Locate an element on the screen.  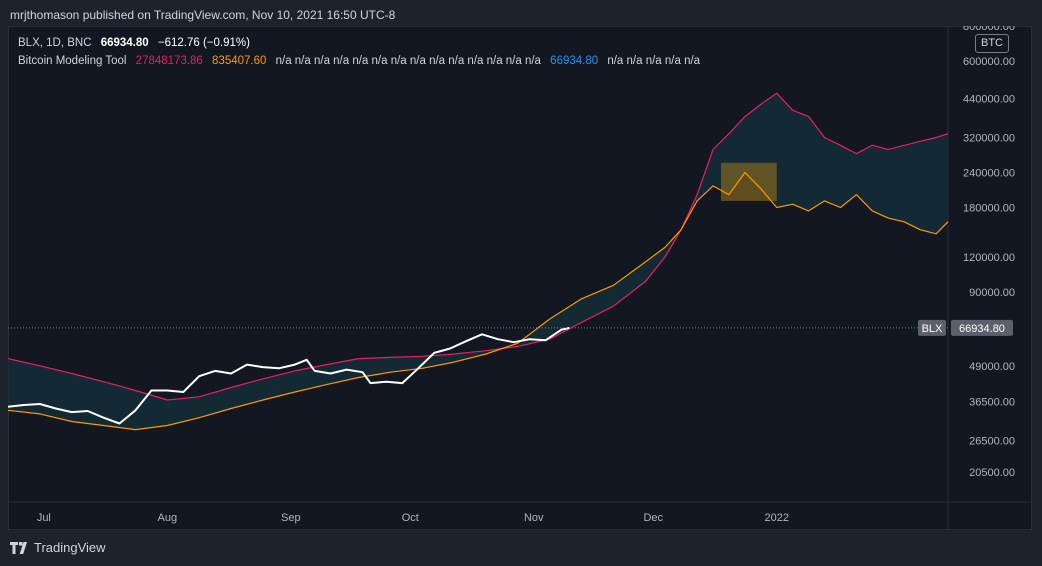
x-tick-label: Sep is located at coordinates (291, 518).